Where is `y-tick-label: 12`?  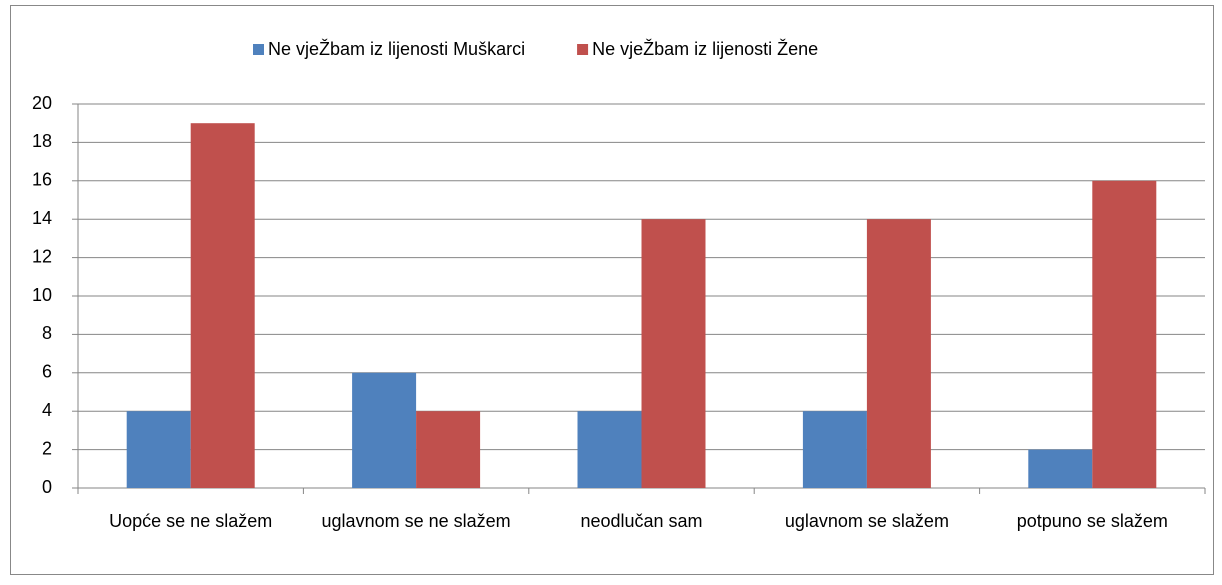
y-tick-label: 12 is located at coordinates (42, 256).